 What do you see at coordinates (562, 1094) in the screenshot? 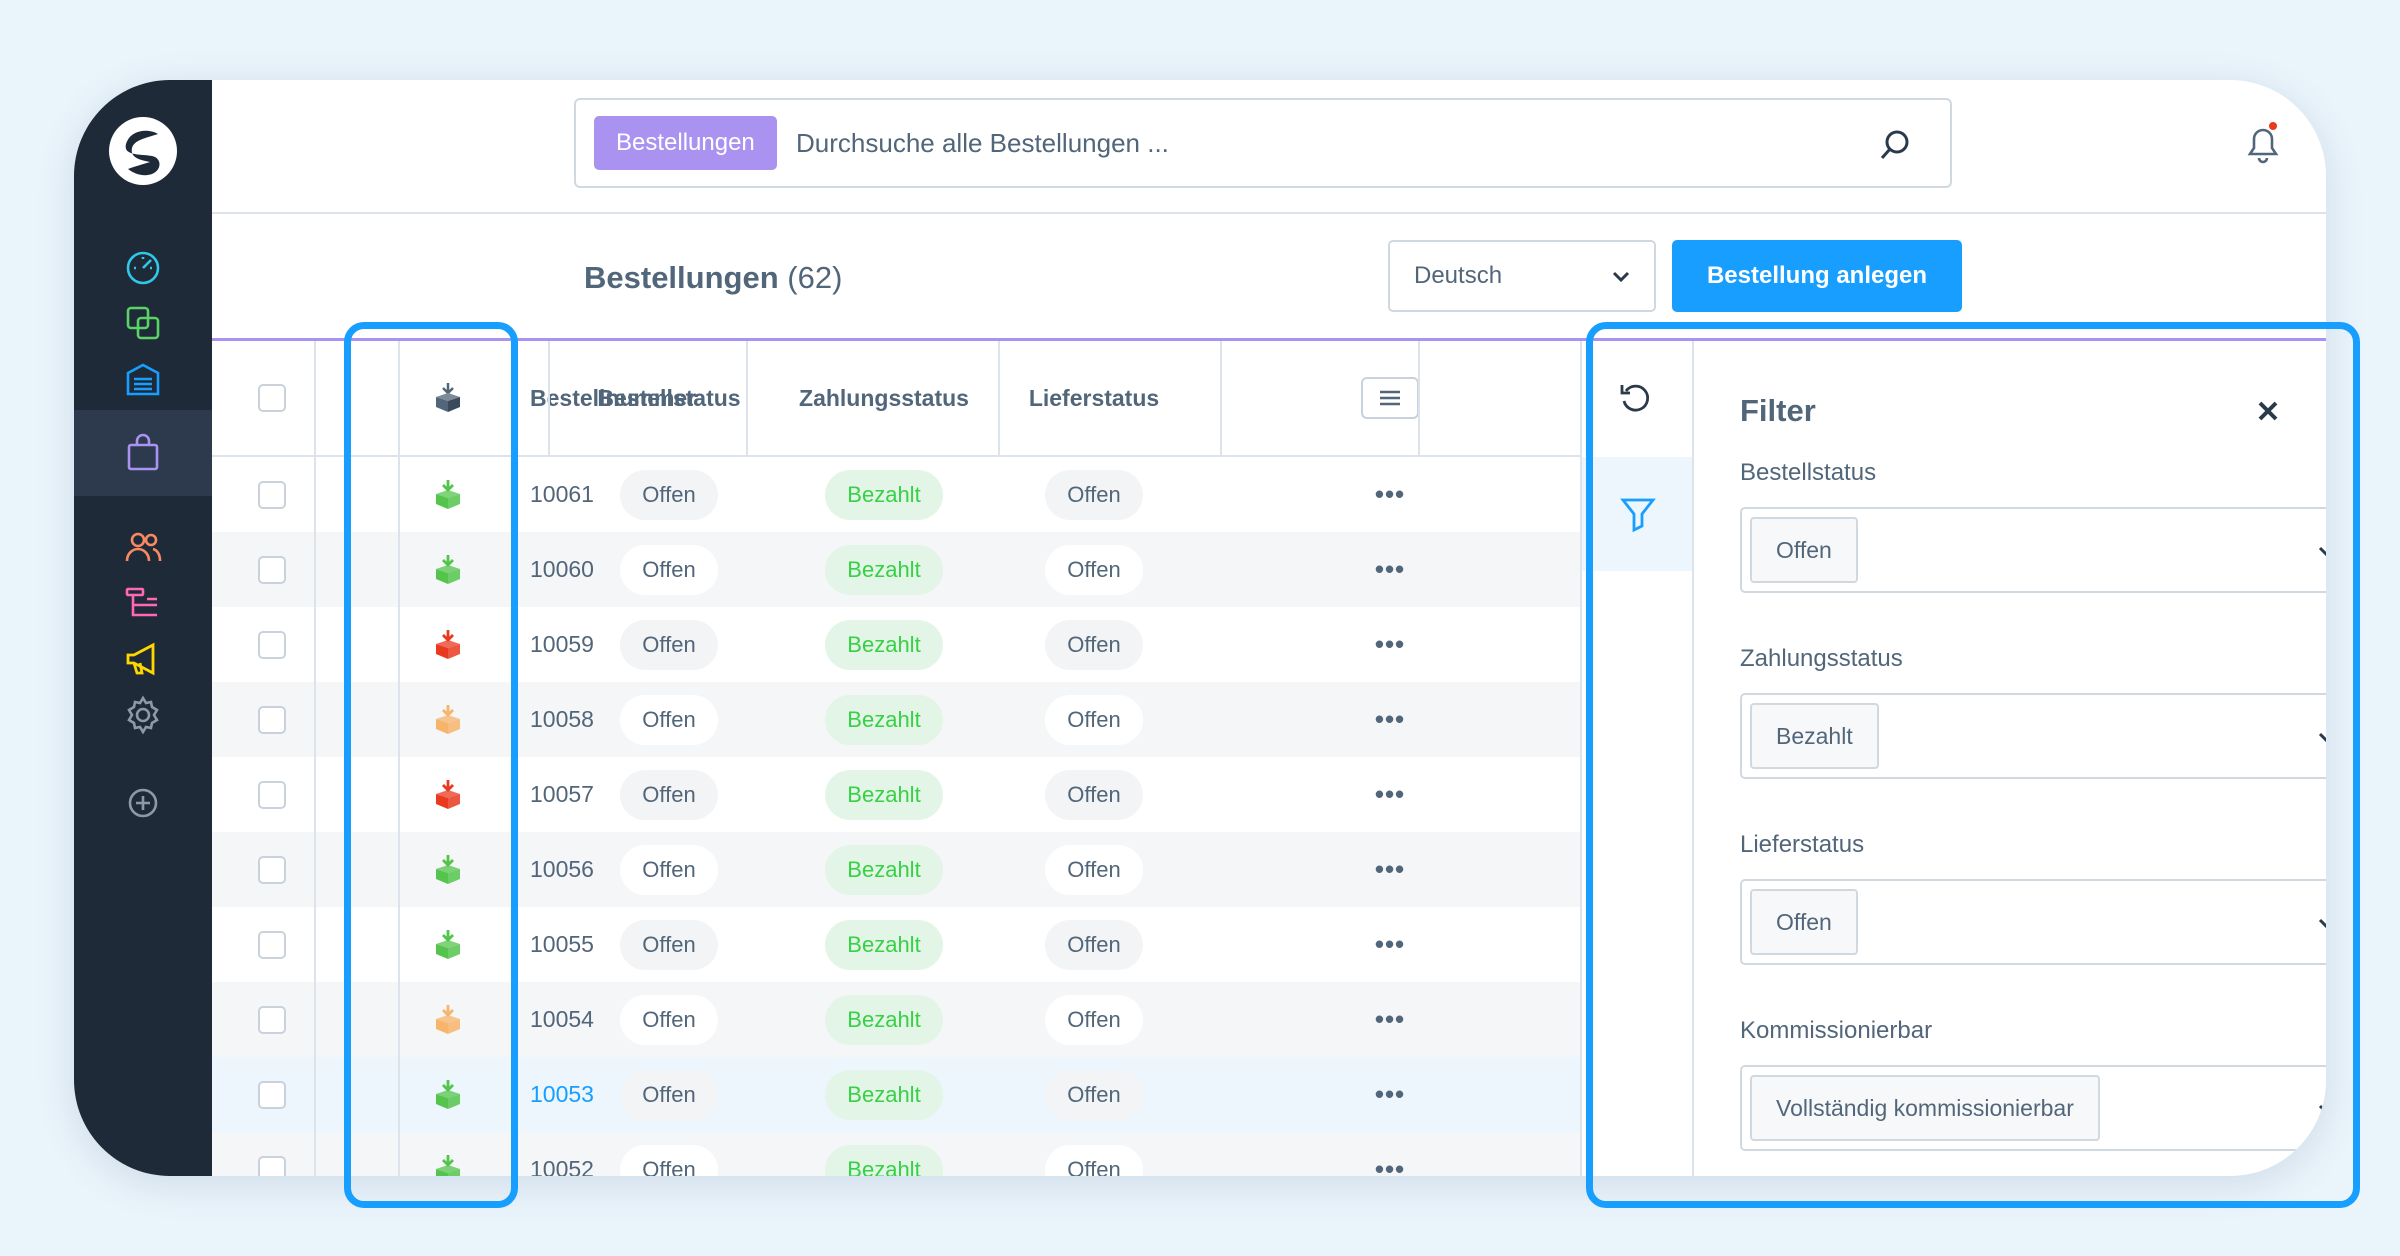
I see `order-number: 10053` at bounding box center [562, 1094].